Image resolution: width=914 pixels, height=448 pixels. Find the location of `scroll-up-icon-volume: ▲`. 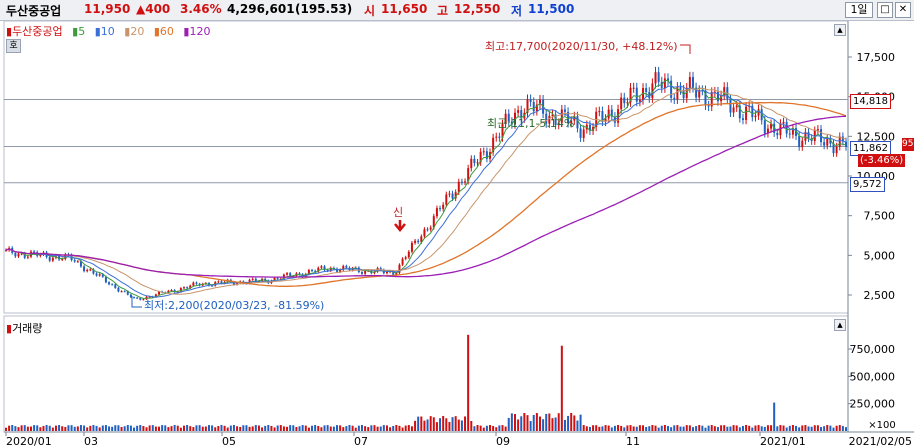

scroll-up-icon-volume: ▲ is located at coordinates (840, 325).